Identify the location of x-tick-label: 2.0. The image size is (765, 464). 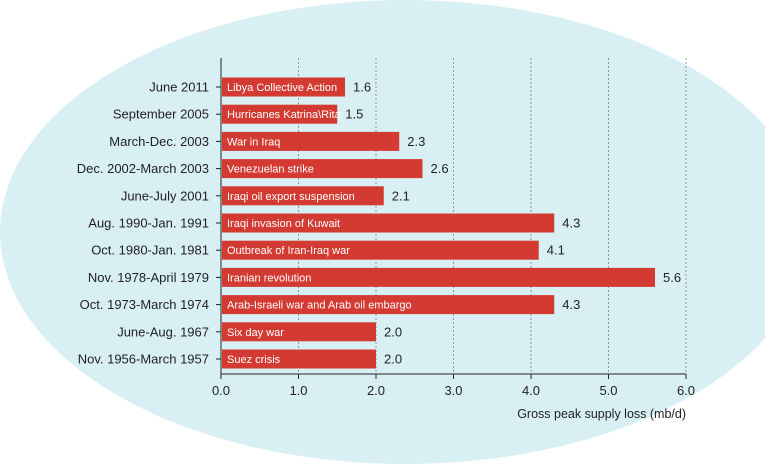
(376, 390).